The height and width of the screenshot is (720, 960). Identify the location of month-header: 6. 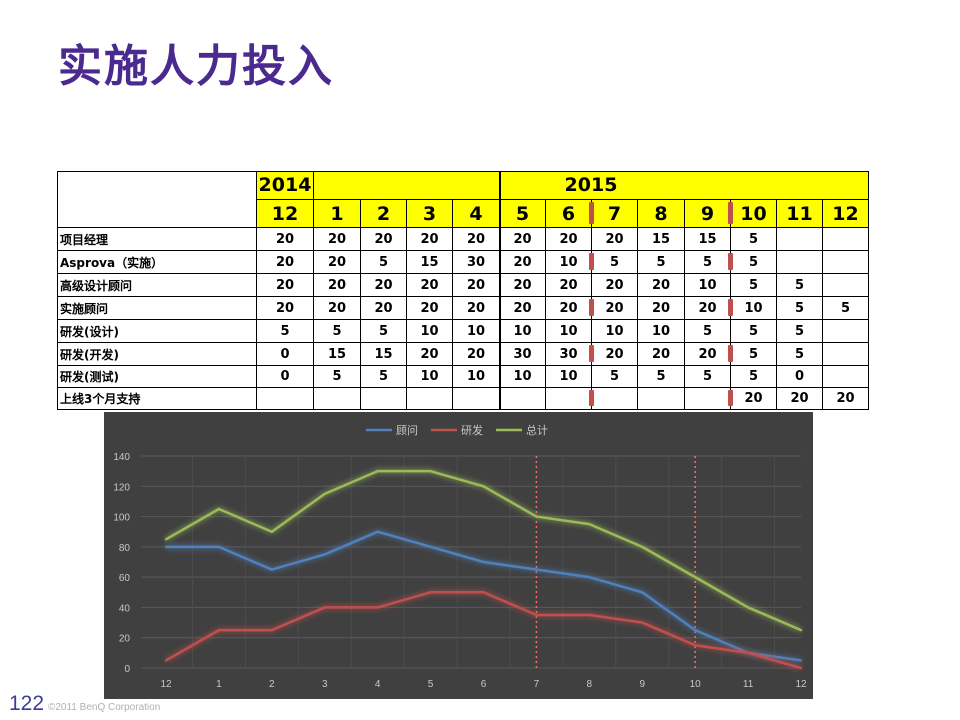
(569, 214).